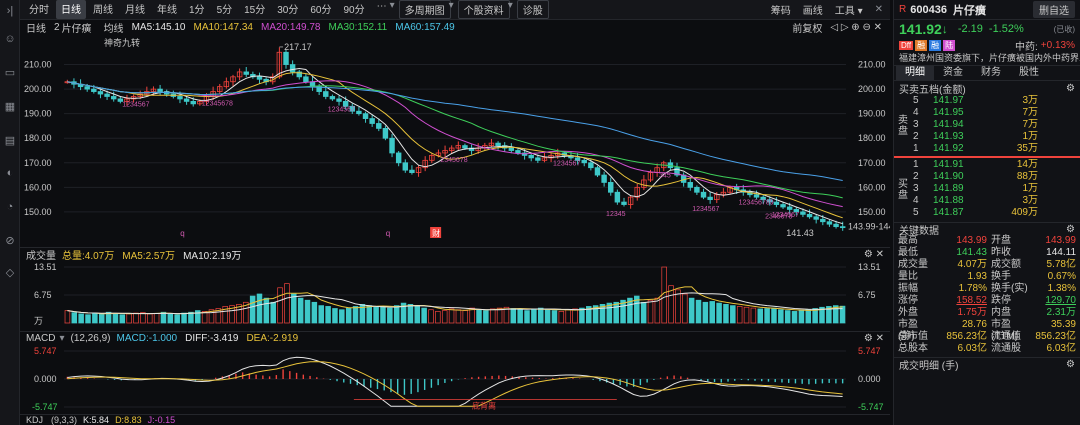 The height and width of the screenshot is (425, 1080). I want to click on orderbook-row: 4 141.88 3万, so click(987, 201).